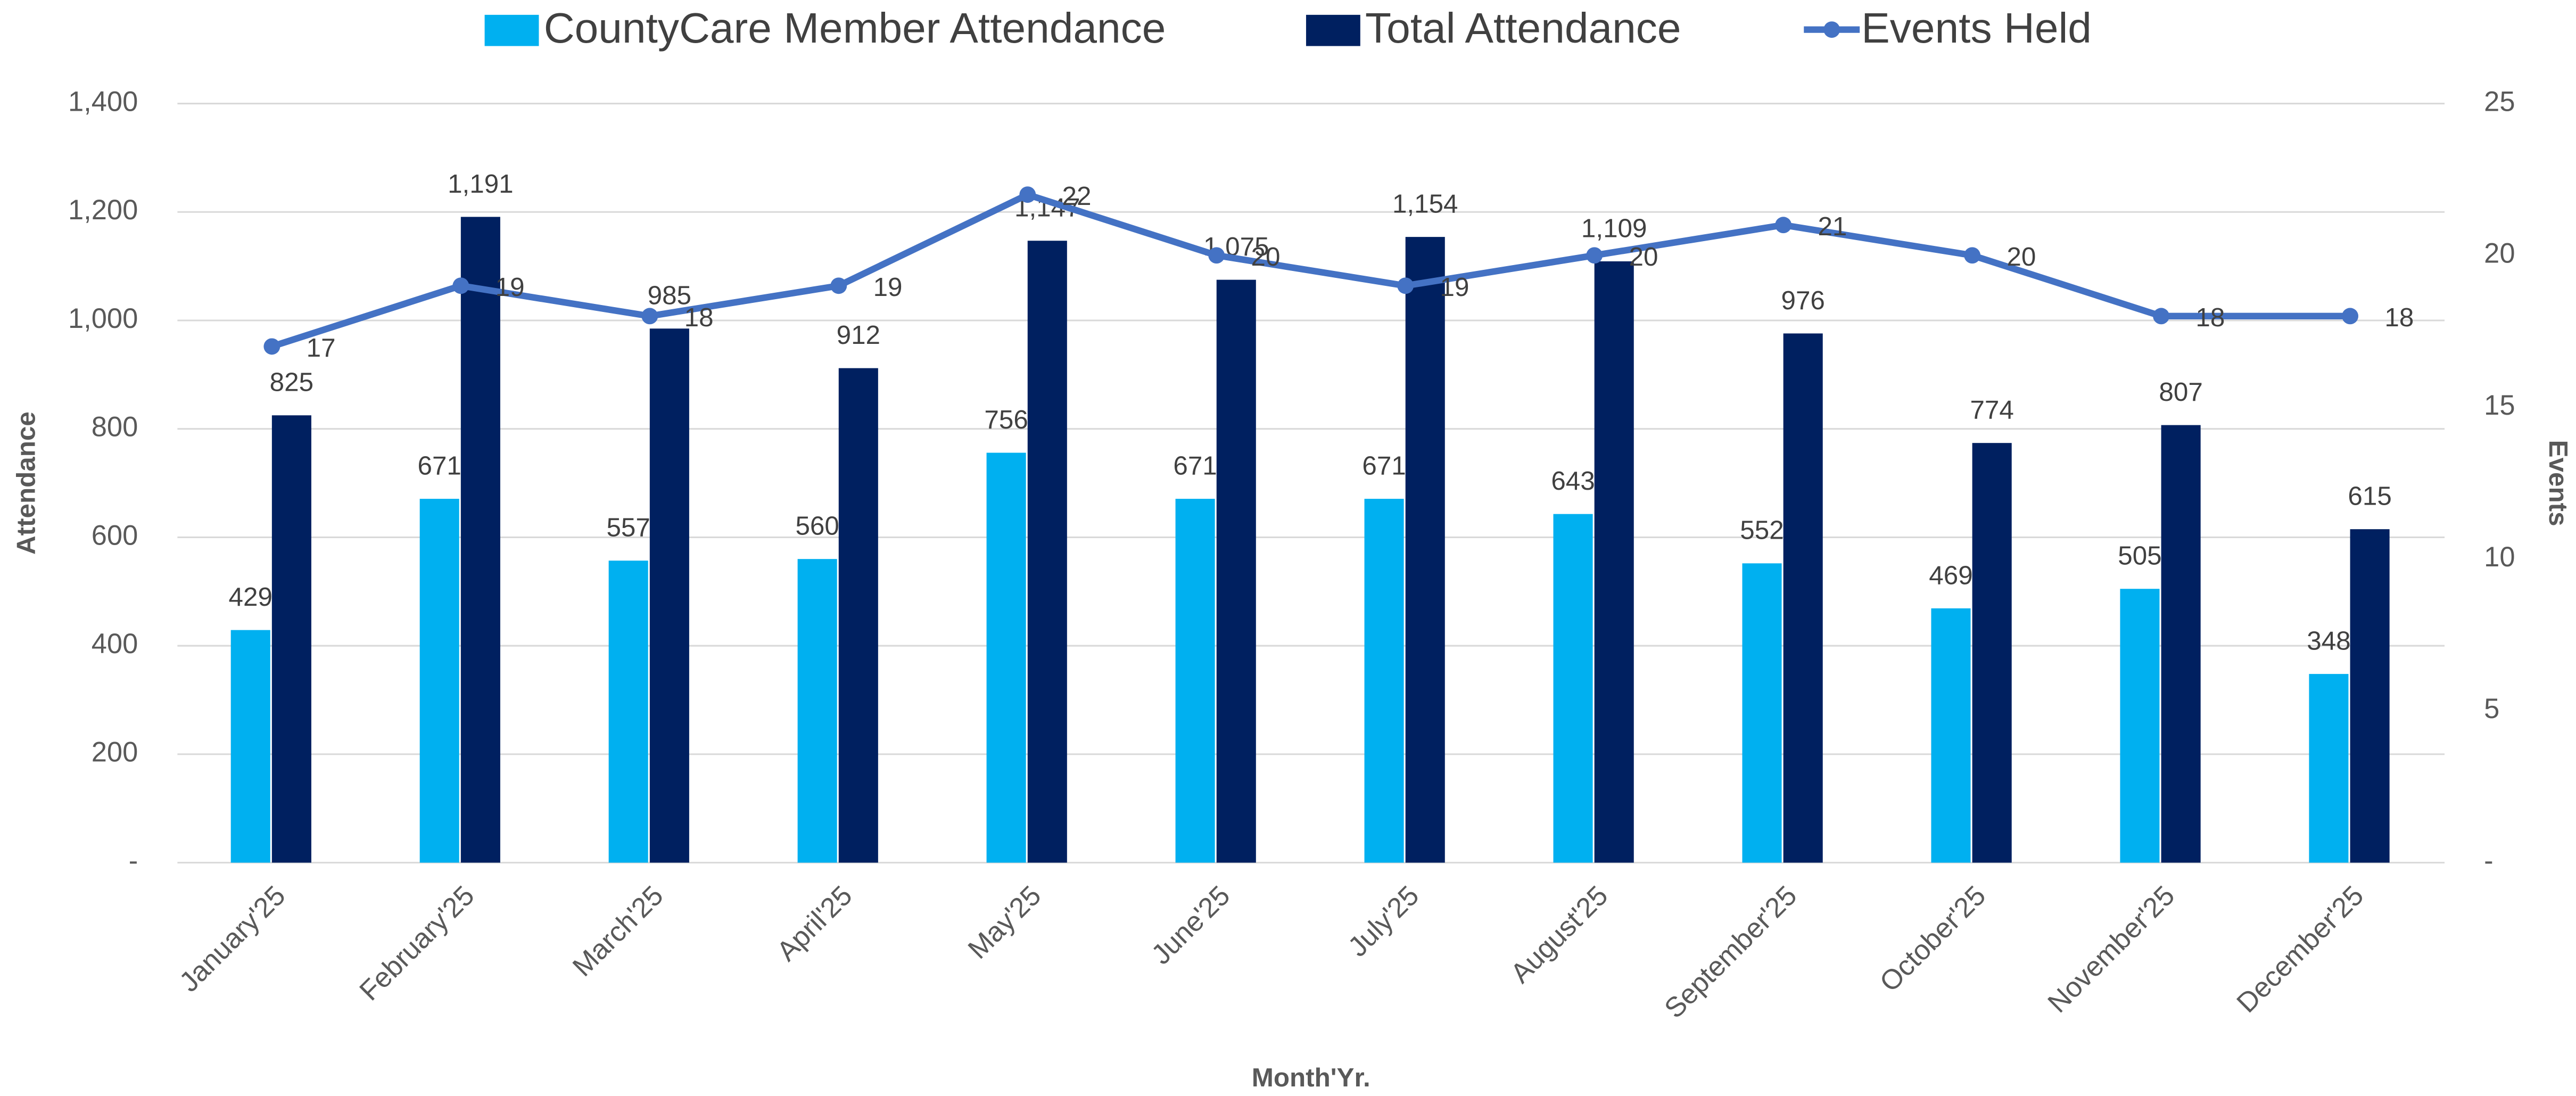  Describe the element at coordinates (1832, 226) in the screenshot. I see `data-label: 21` at that location.